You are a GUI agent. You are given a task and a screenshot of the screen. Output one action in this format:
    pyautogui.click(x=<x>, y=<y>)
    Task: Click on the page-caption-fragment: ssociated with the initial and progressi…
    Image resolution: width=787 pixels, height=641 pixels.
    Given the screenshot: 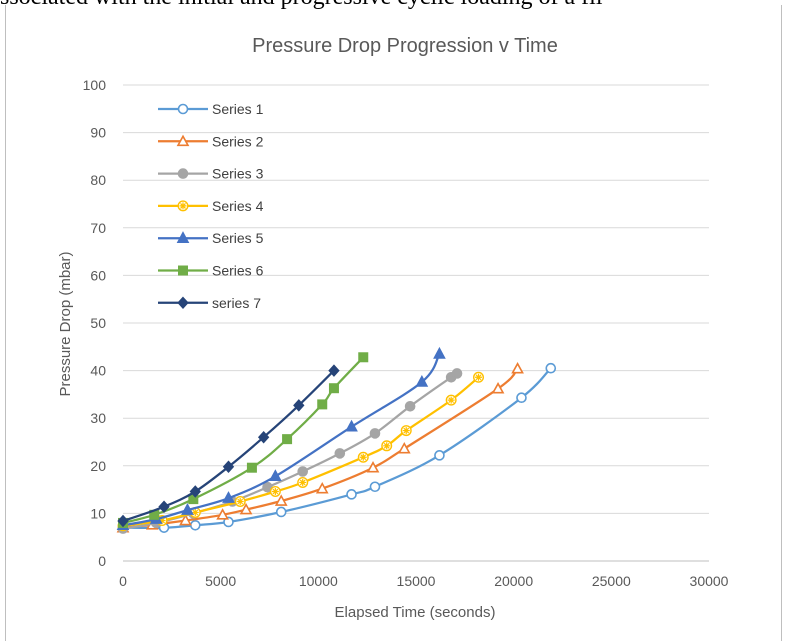 What is the action you would take?
    pyautogui.click(x=393, y=5)
    